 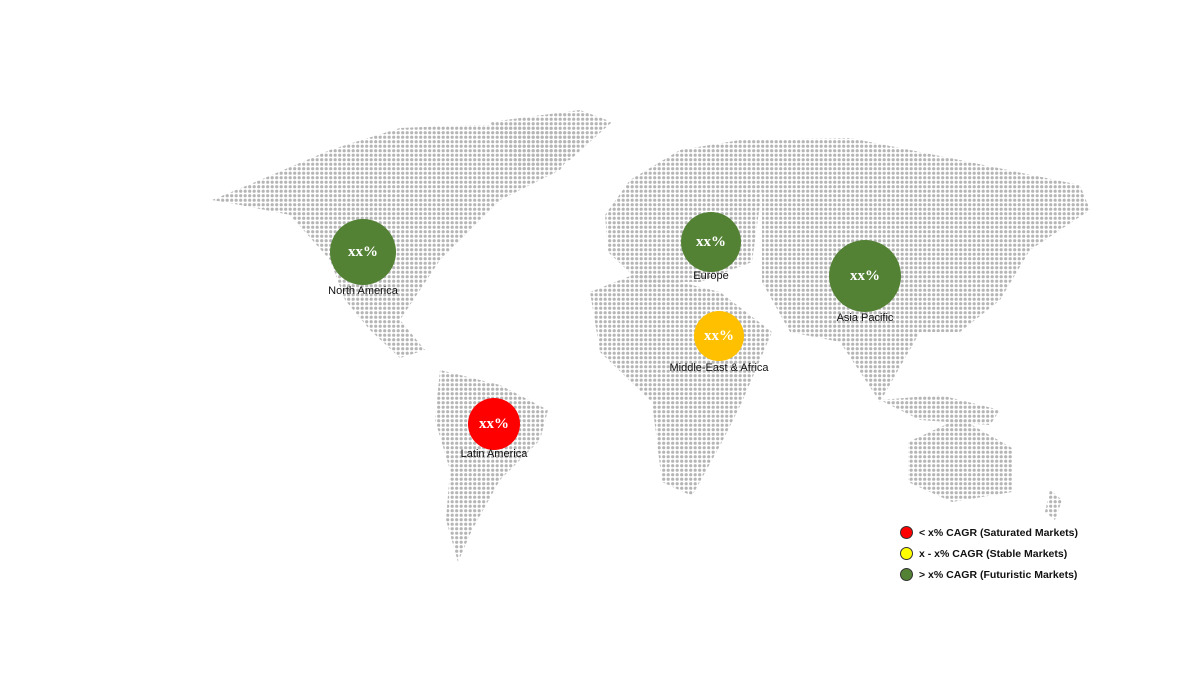 What do you see at coordinates (960, 460) in the screenshot?
I see `australia-land` at bounding box center [960, 460].